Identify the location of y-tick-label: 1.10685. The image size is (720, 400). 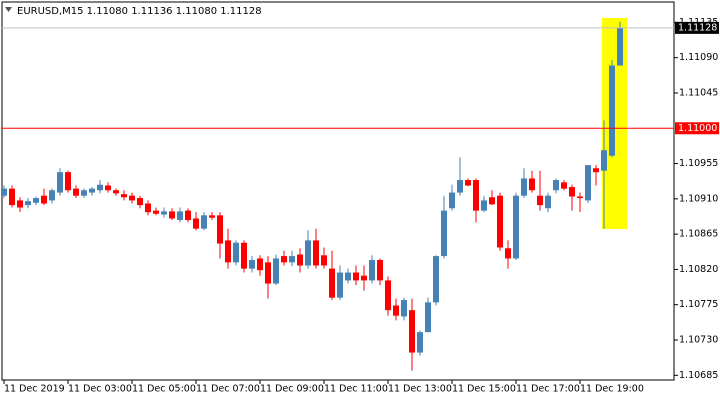
(698, 375).